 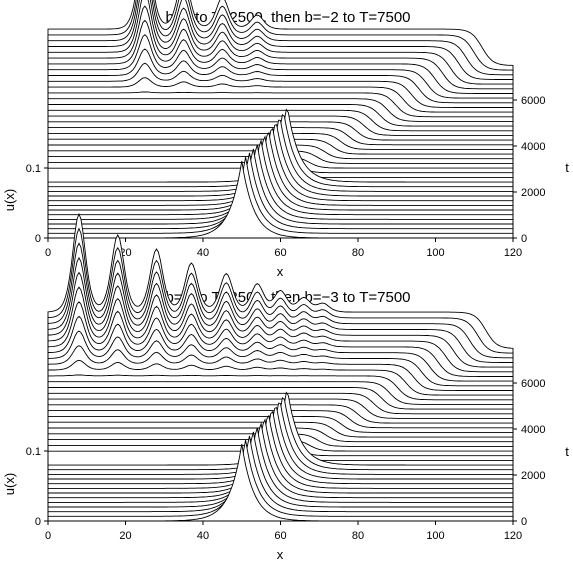 I want to click on chart-top-x-ticks: 0 20 40 60 80 100 120, so click(x=283, y=248).